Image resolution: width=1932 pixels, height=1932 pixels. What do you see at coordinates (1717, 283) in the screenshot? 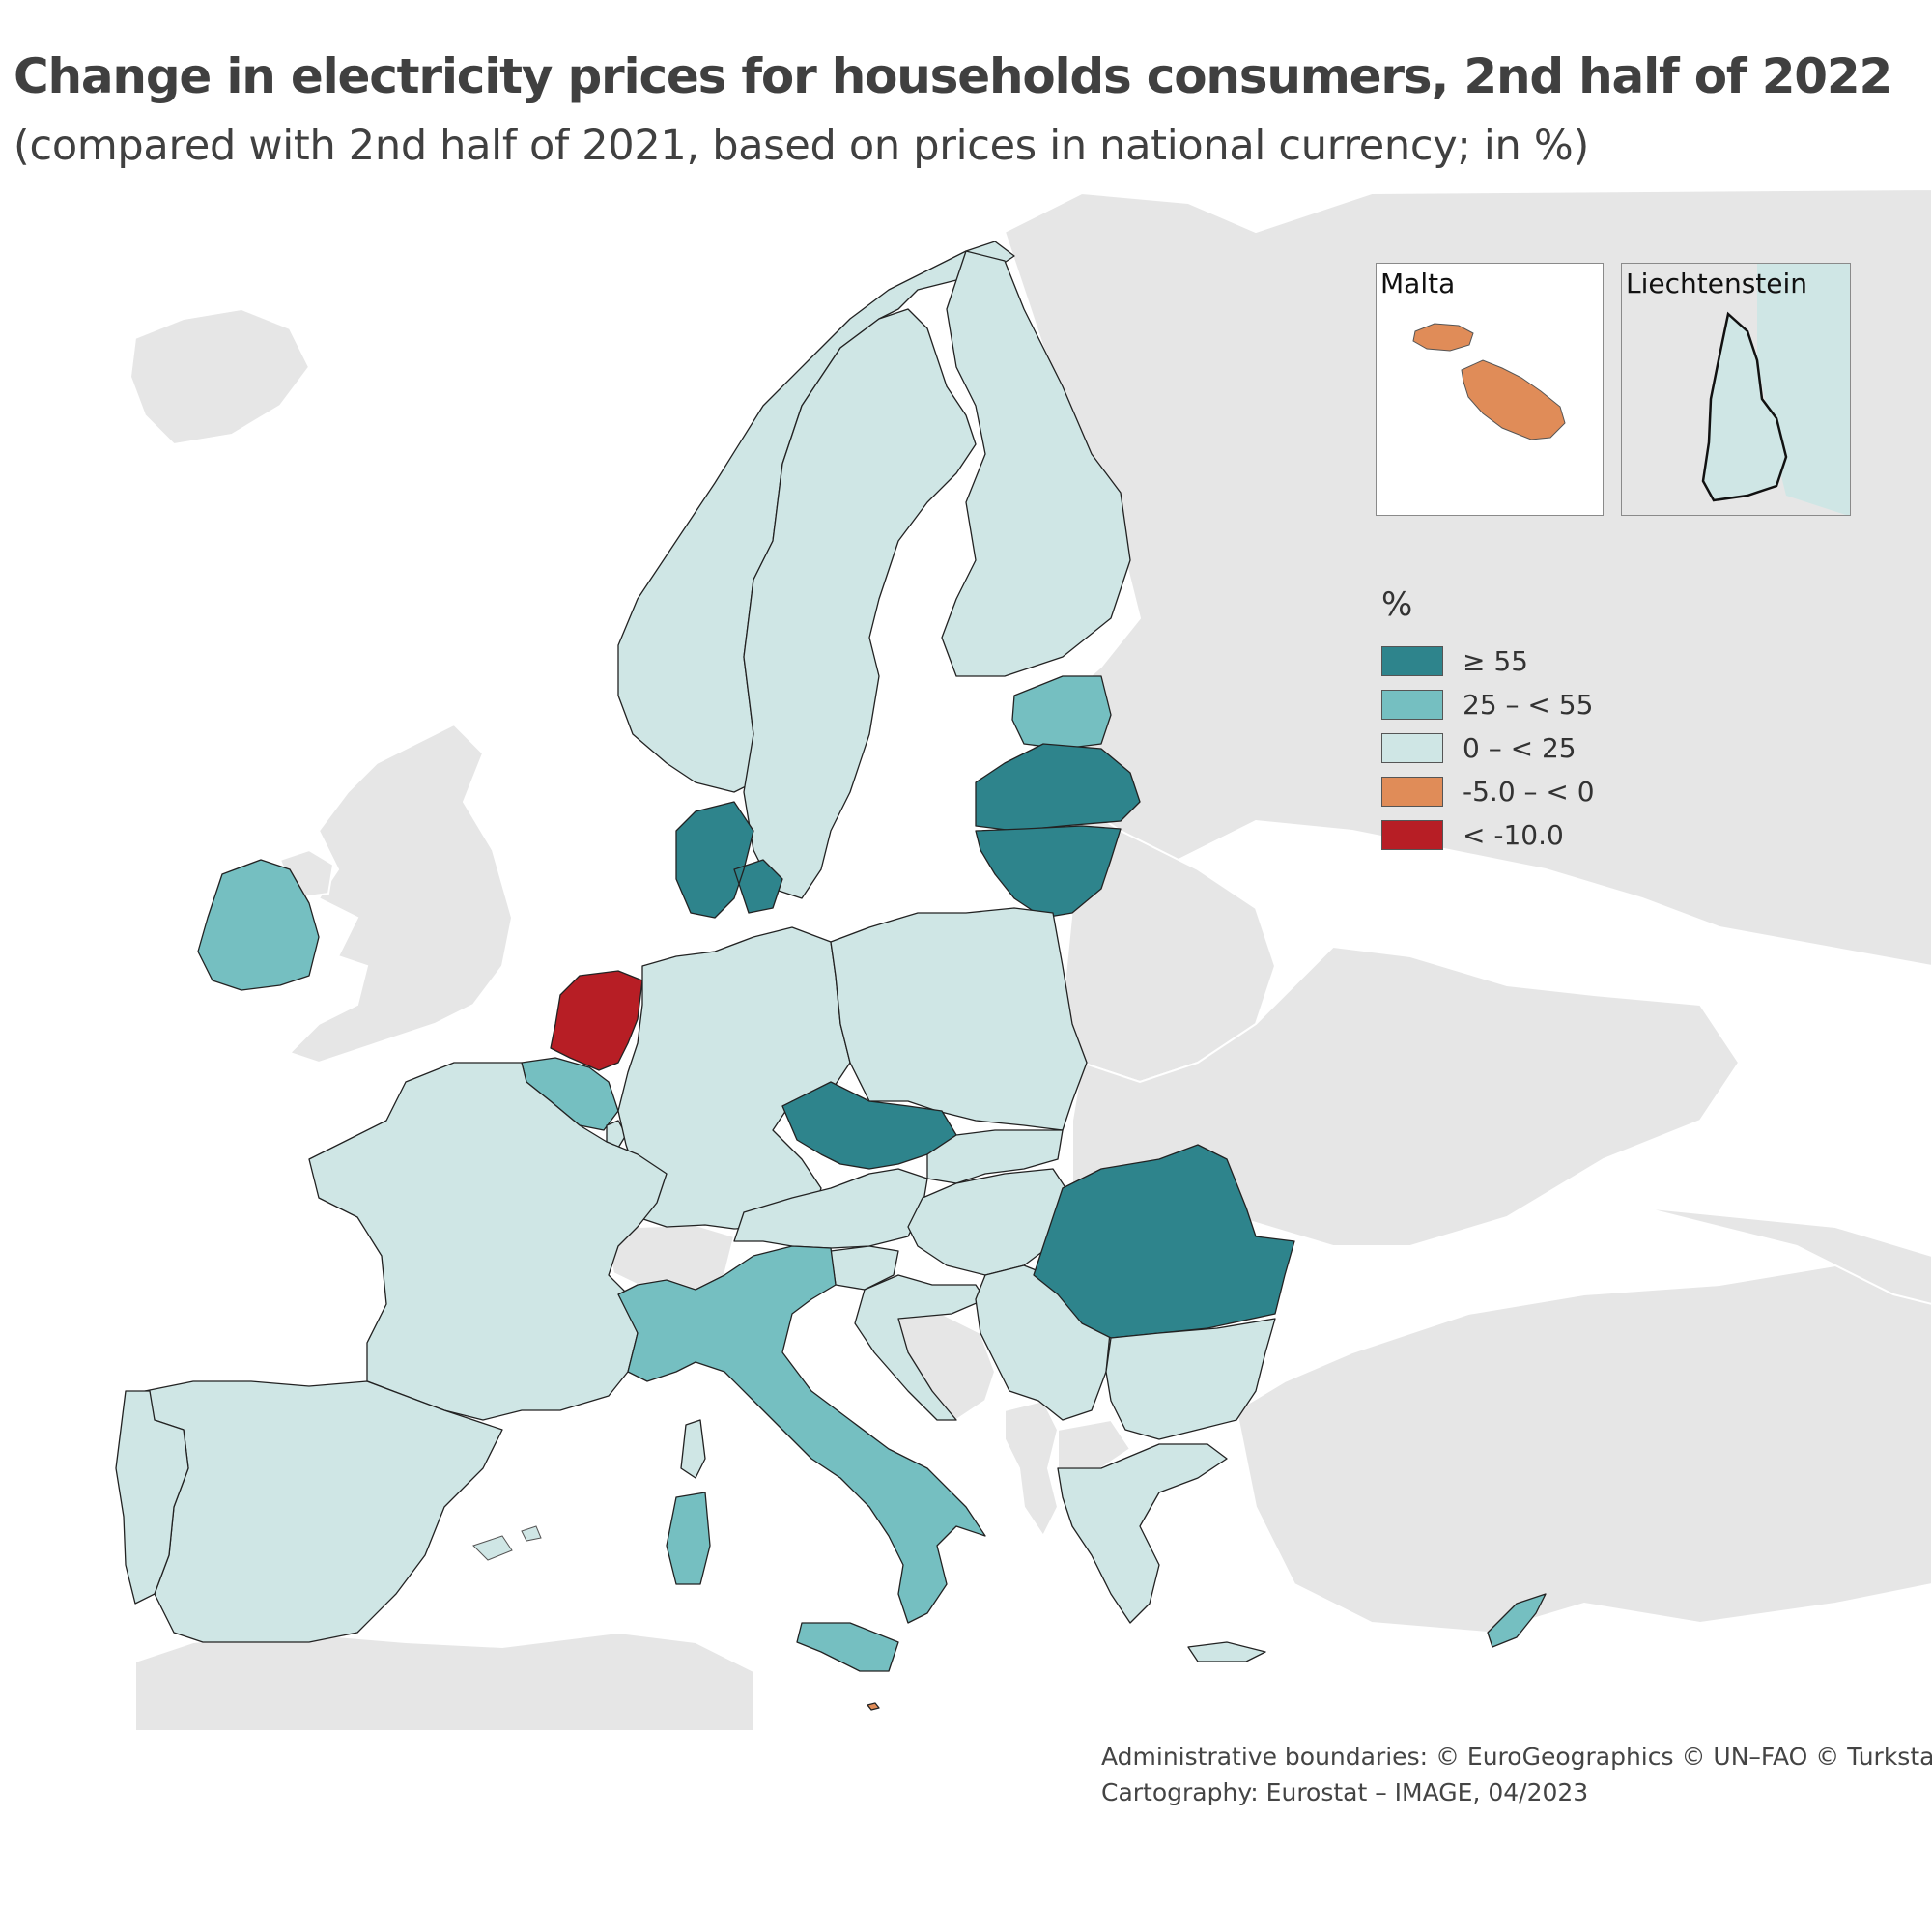
I see `inset-liechtenstein-label: Liechtenstein` at bounding box center [1717, 283].